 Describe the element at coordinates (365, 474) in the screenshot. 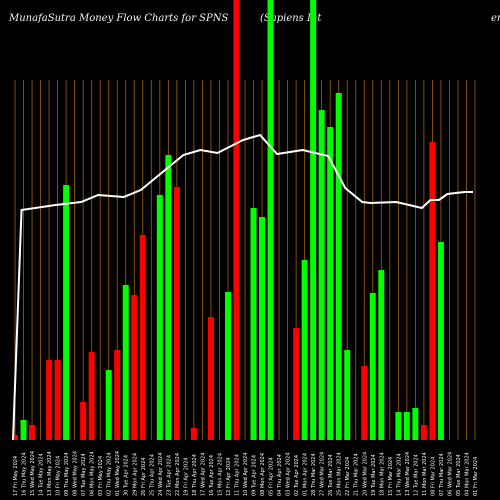

I see `x-tick-label: 20 Wed Mar 2024` at that location.